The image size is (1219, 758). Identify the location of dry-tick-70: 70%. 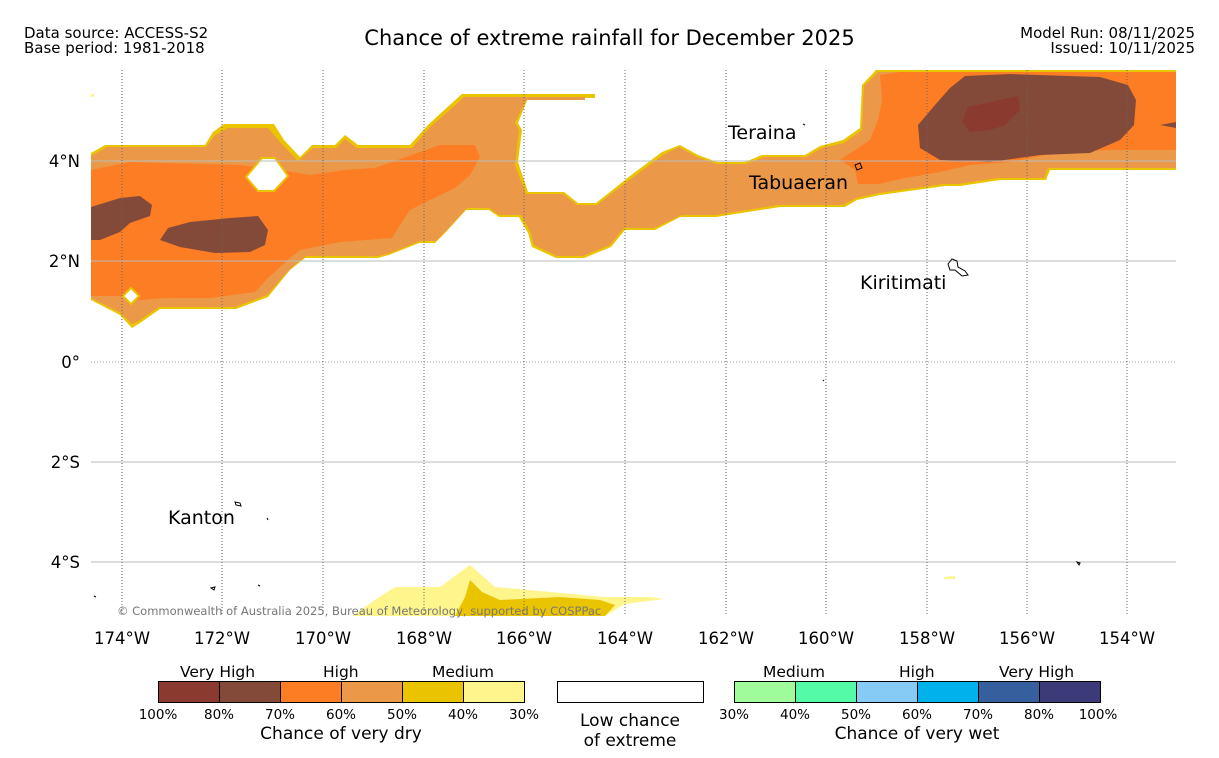
(280, 715).